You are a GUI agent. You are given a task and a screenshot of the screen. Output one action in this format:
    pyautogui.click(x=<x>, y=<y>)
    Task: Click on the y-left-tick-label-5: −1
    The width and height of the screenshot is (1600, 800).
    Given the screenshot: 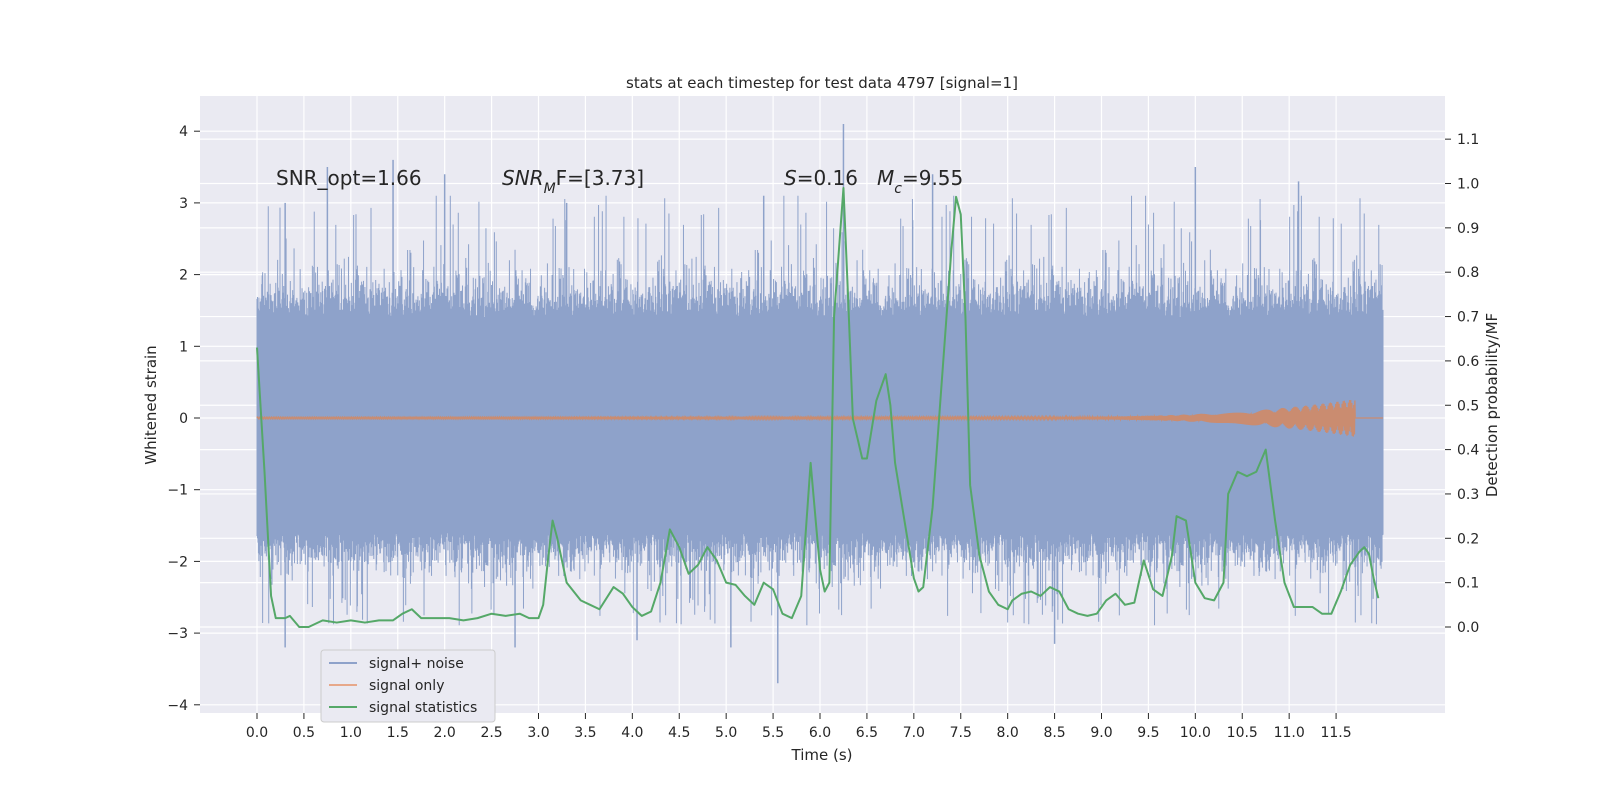 What is the action you would take?
    pyautogui.click(x=177, y=491)
    